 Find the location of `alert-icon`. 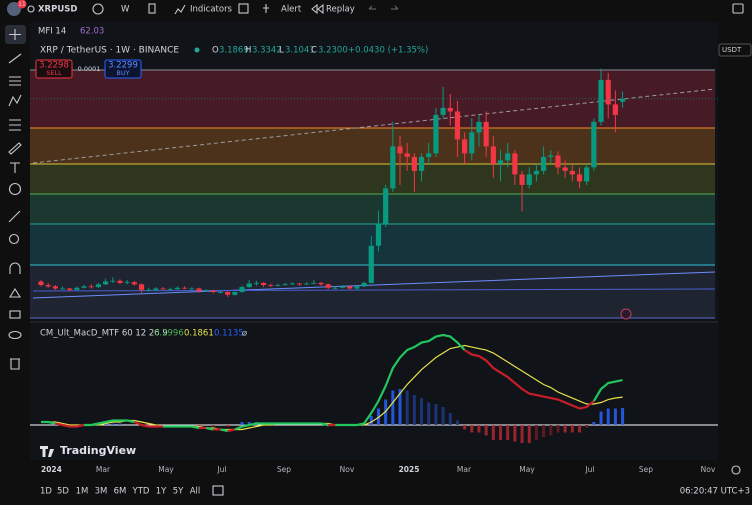

alert-icon is located at coordinates (266, 8).